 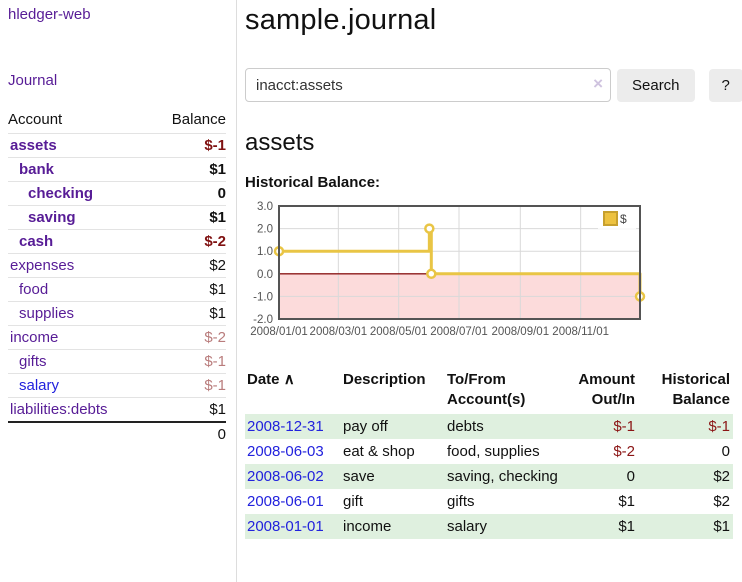 I want to click on account-row: food $1, so click(x=117, y=289).